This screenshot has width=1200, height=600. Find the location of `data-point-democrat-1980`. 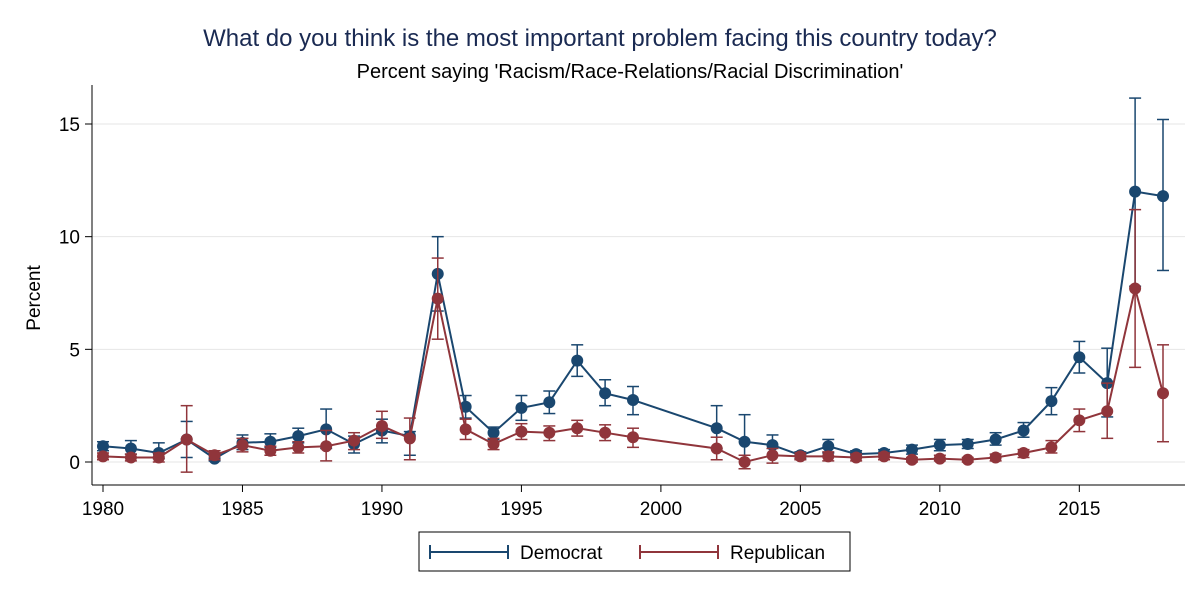

data-point-democrat-1980 is located at coordinates (103, 446).